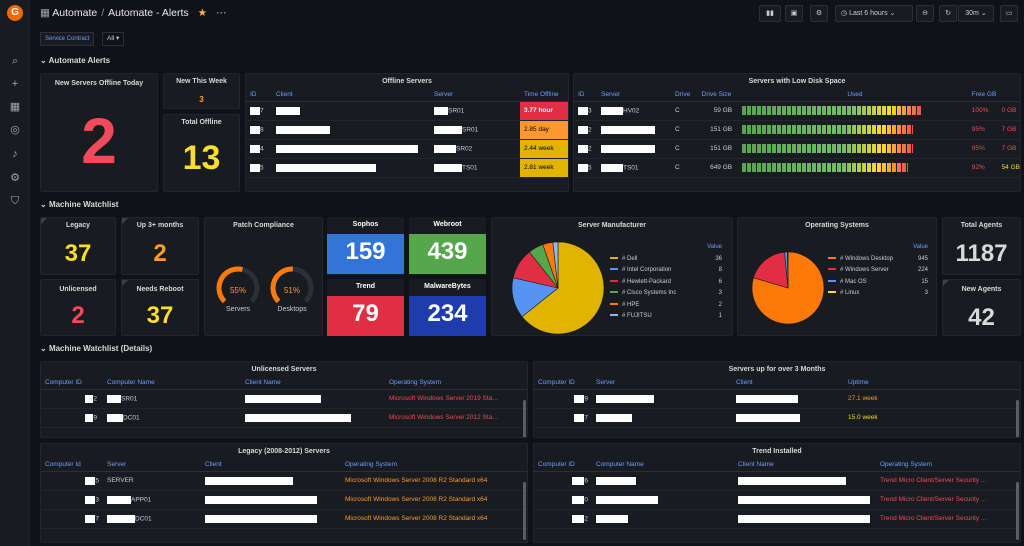 This screenshot has height=546, width=1024. Describe the element at coordinates (15, 84) in the screenshot. I see `plus-icon: +` at that location.